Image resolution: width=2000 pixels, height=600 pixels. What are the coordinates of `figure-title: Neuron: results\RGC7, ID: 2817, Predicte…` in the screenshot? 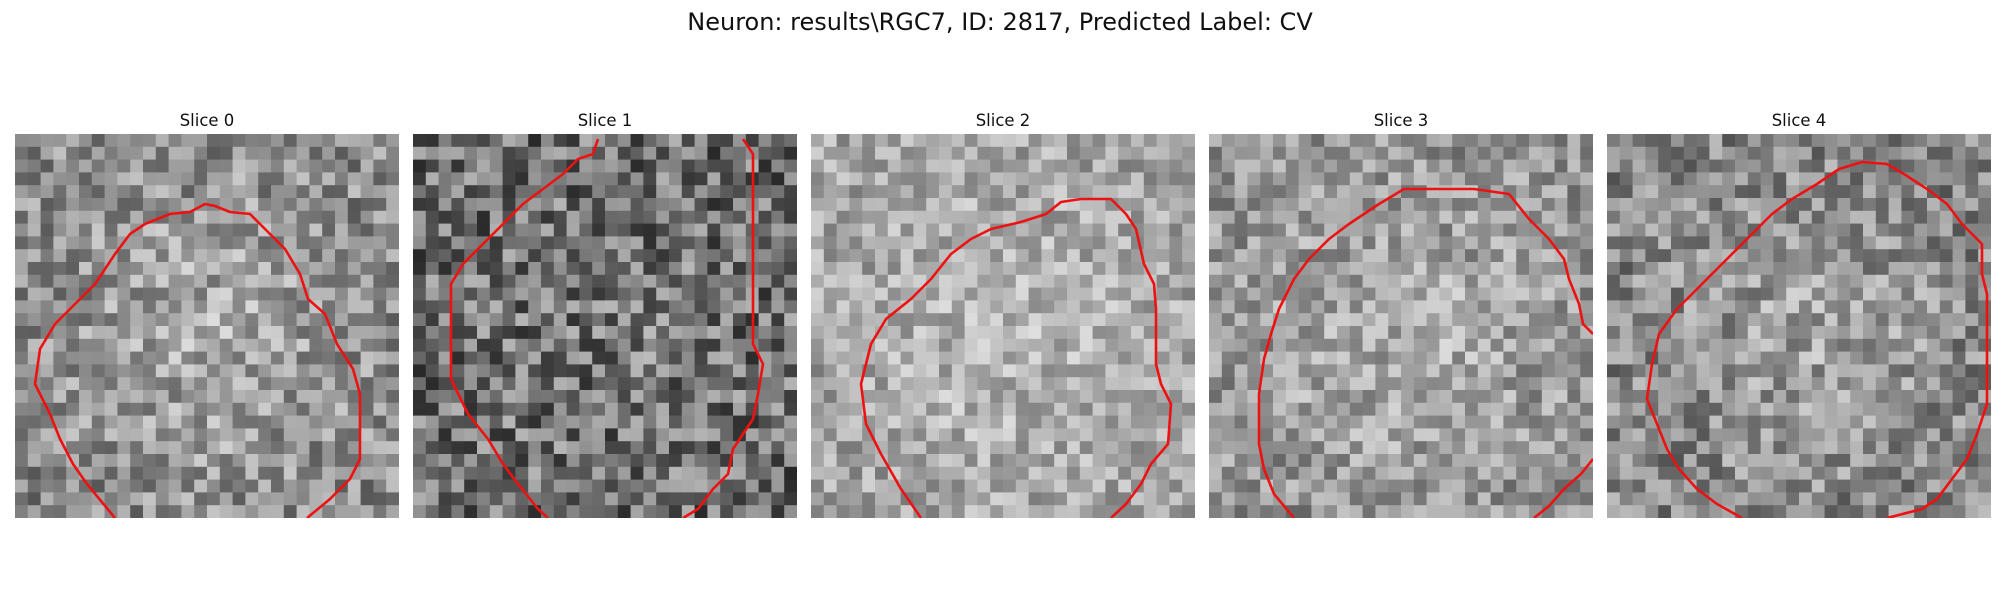 It's located at (1000, 22).